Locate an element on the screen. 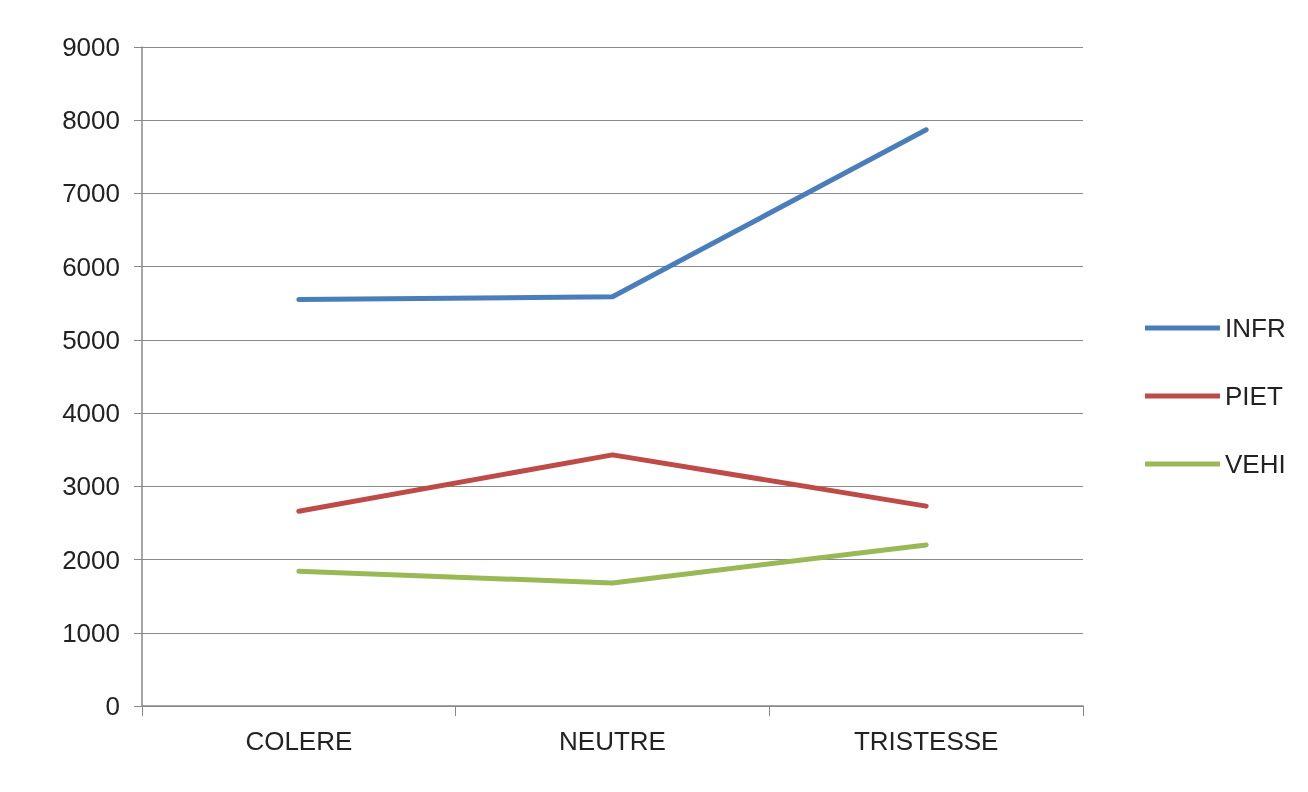 This screenshot has width=1308, height=792. y-tick-label: 9000 is located at coordinates (91, 47).